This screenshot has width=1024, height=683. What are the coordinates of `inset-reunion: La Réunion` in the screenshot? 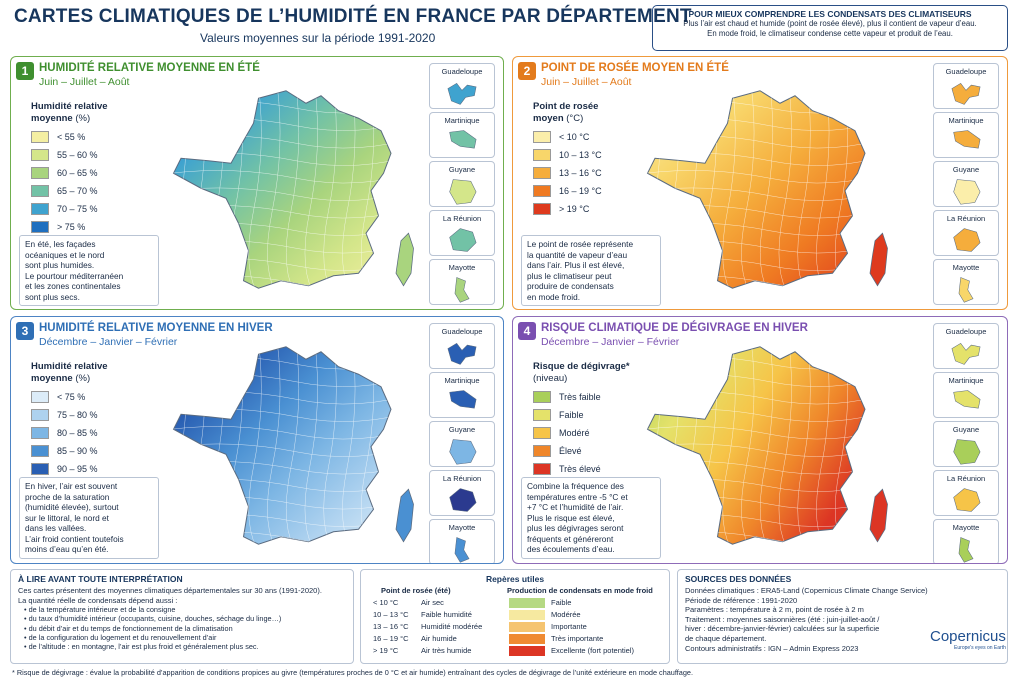 It's located at (462, 233).